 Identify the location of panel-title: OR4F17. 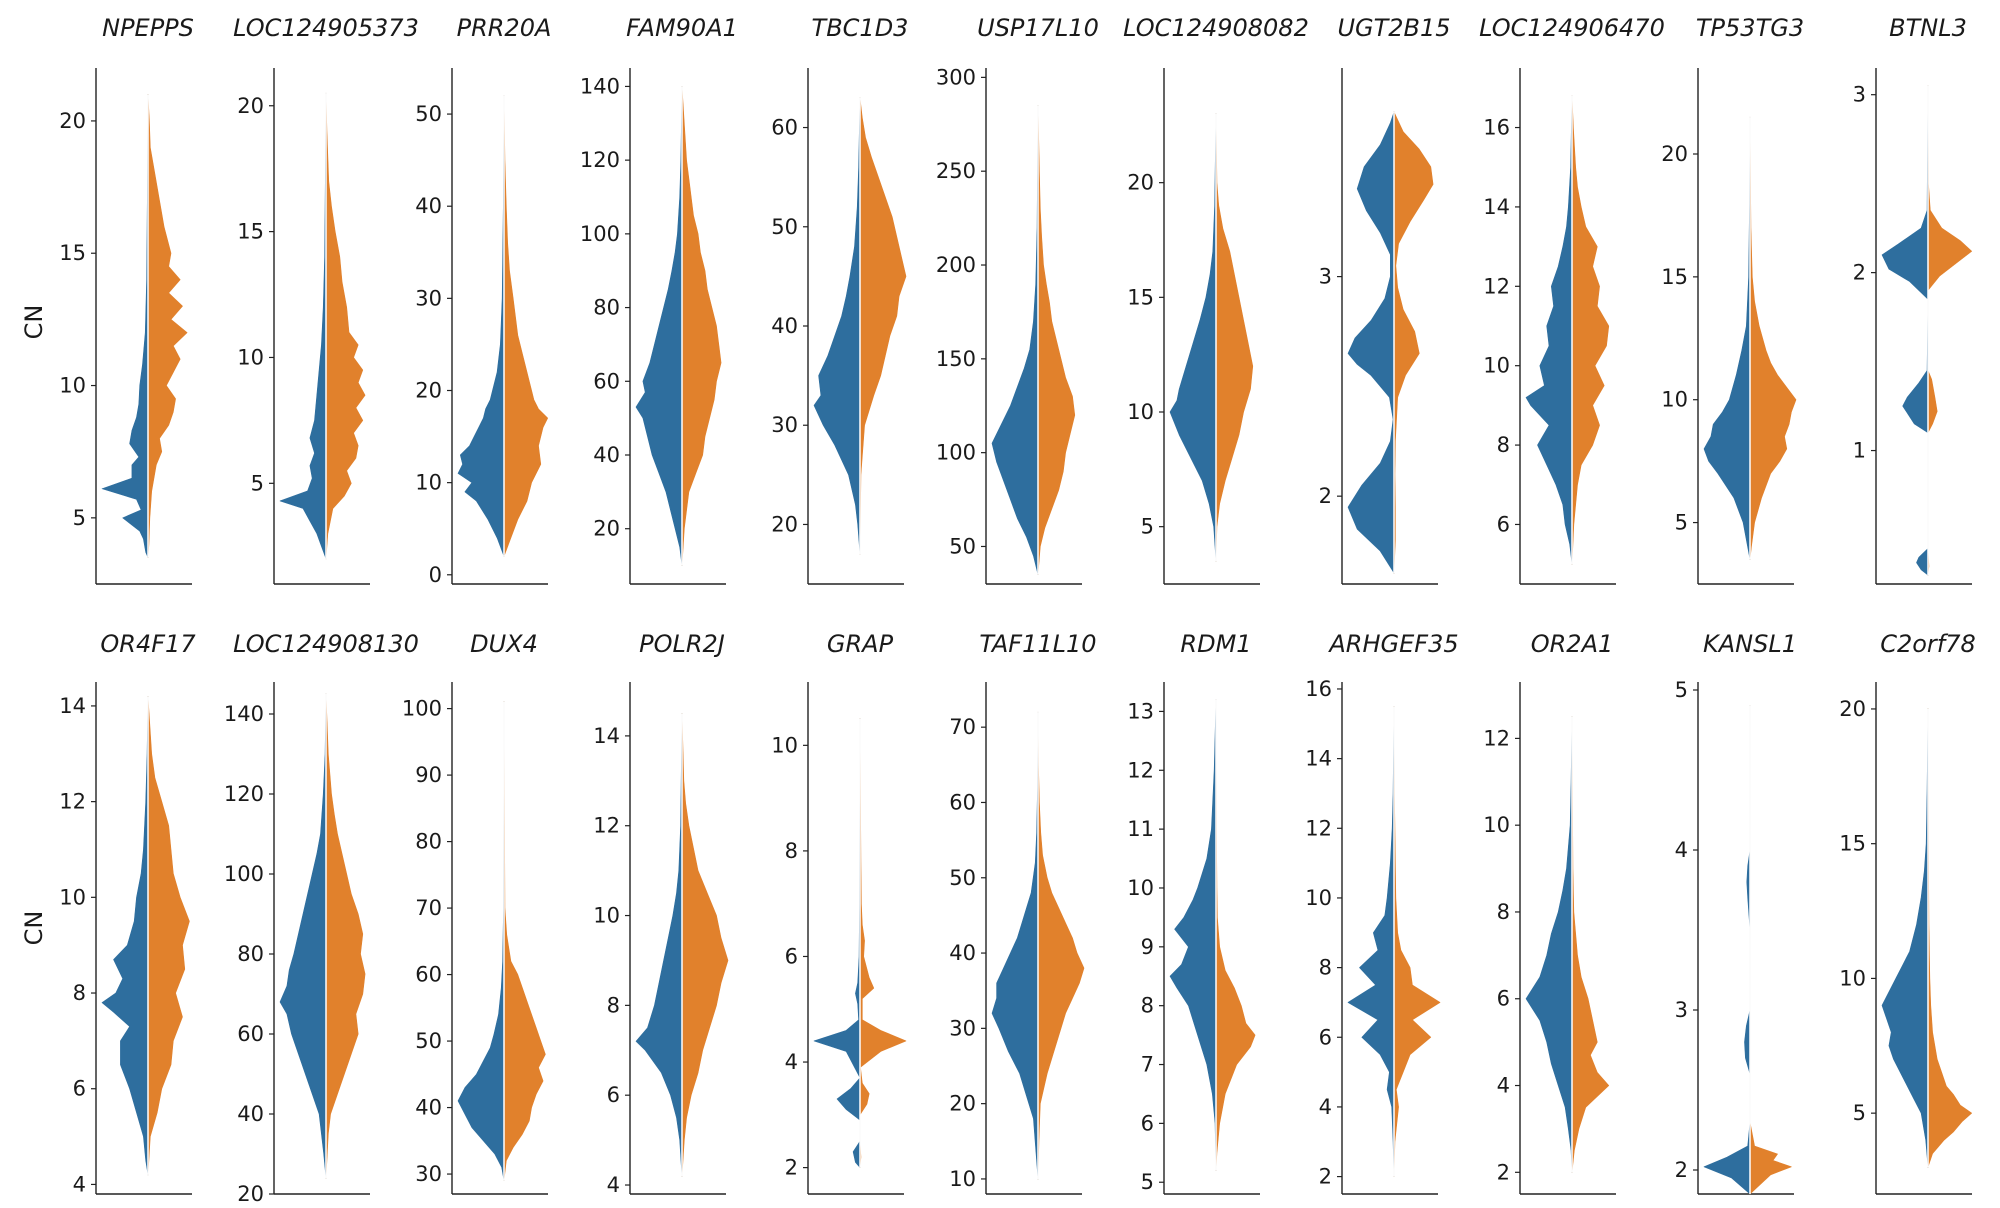
(148, 644).